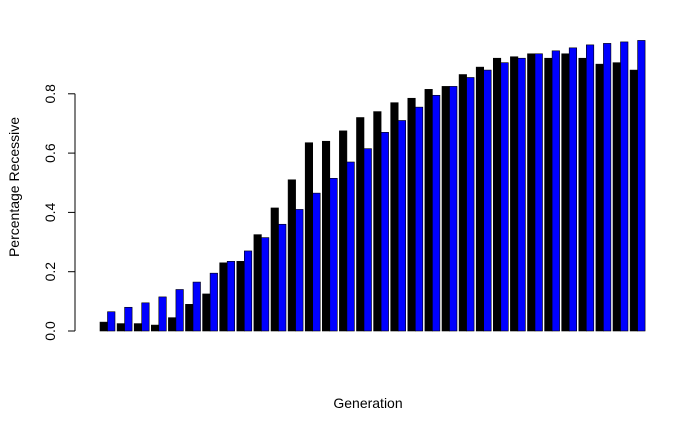 The image size is (700, 432). Describe the element at coordinates (162, 314) in the screenshot. I see `bar-series2-gen4` at that location.